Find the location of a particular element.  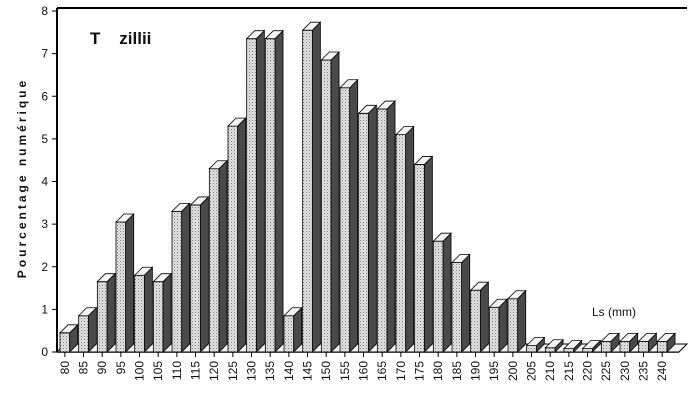

x-tick-label: 150 is located at coordinates (326, 371).